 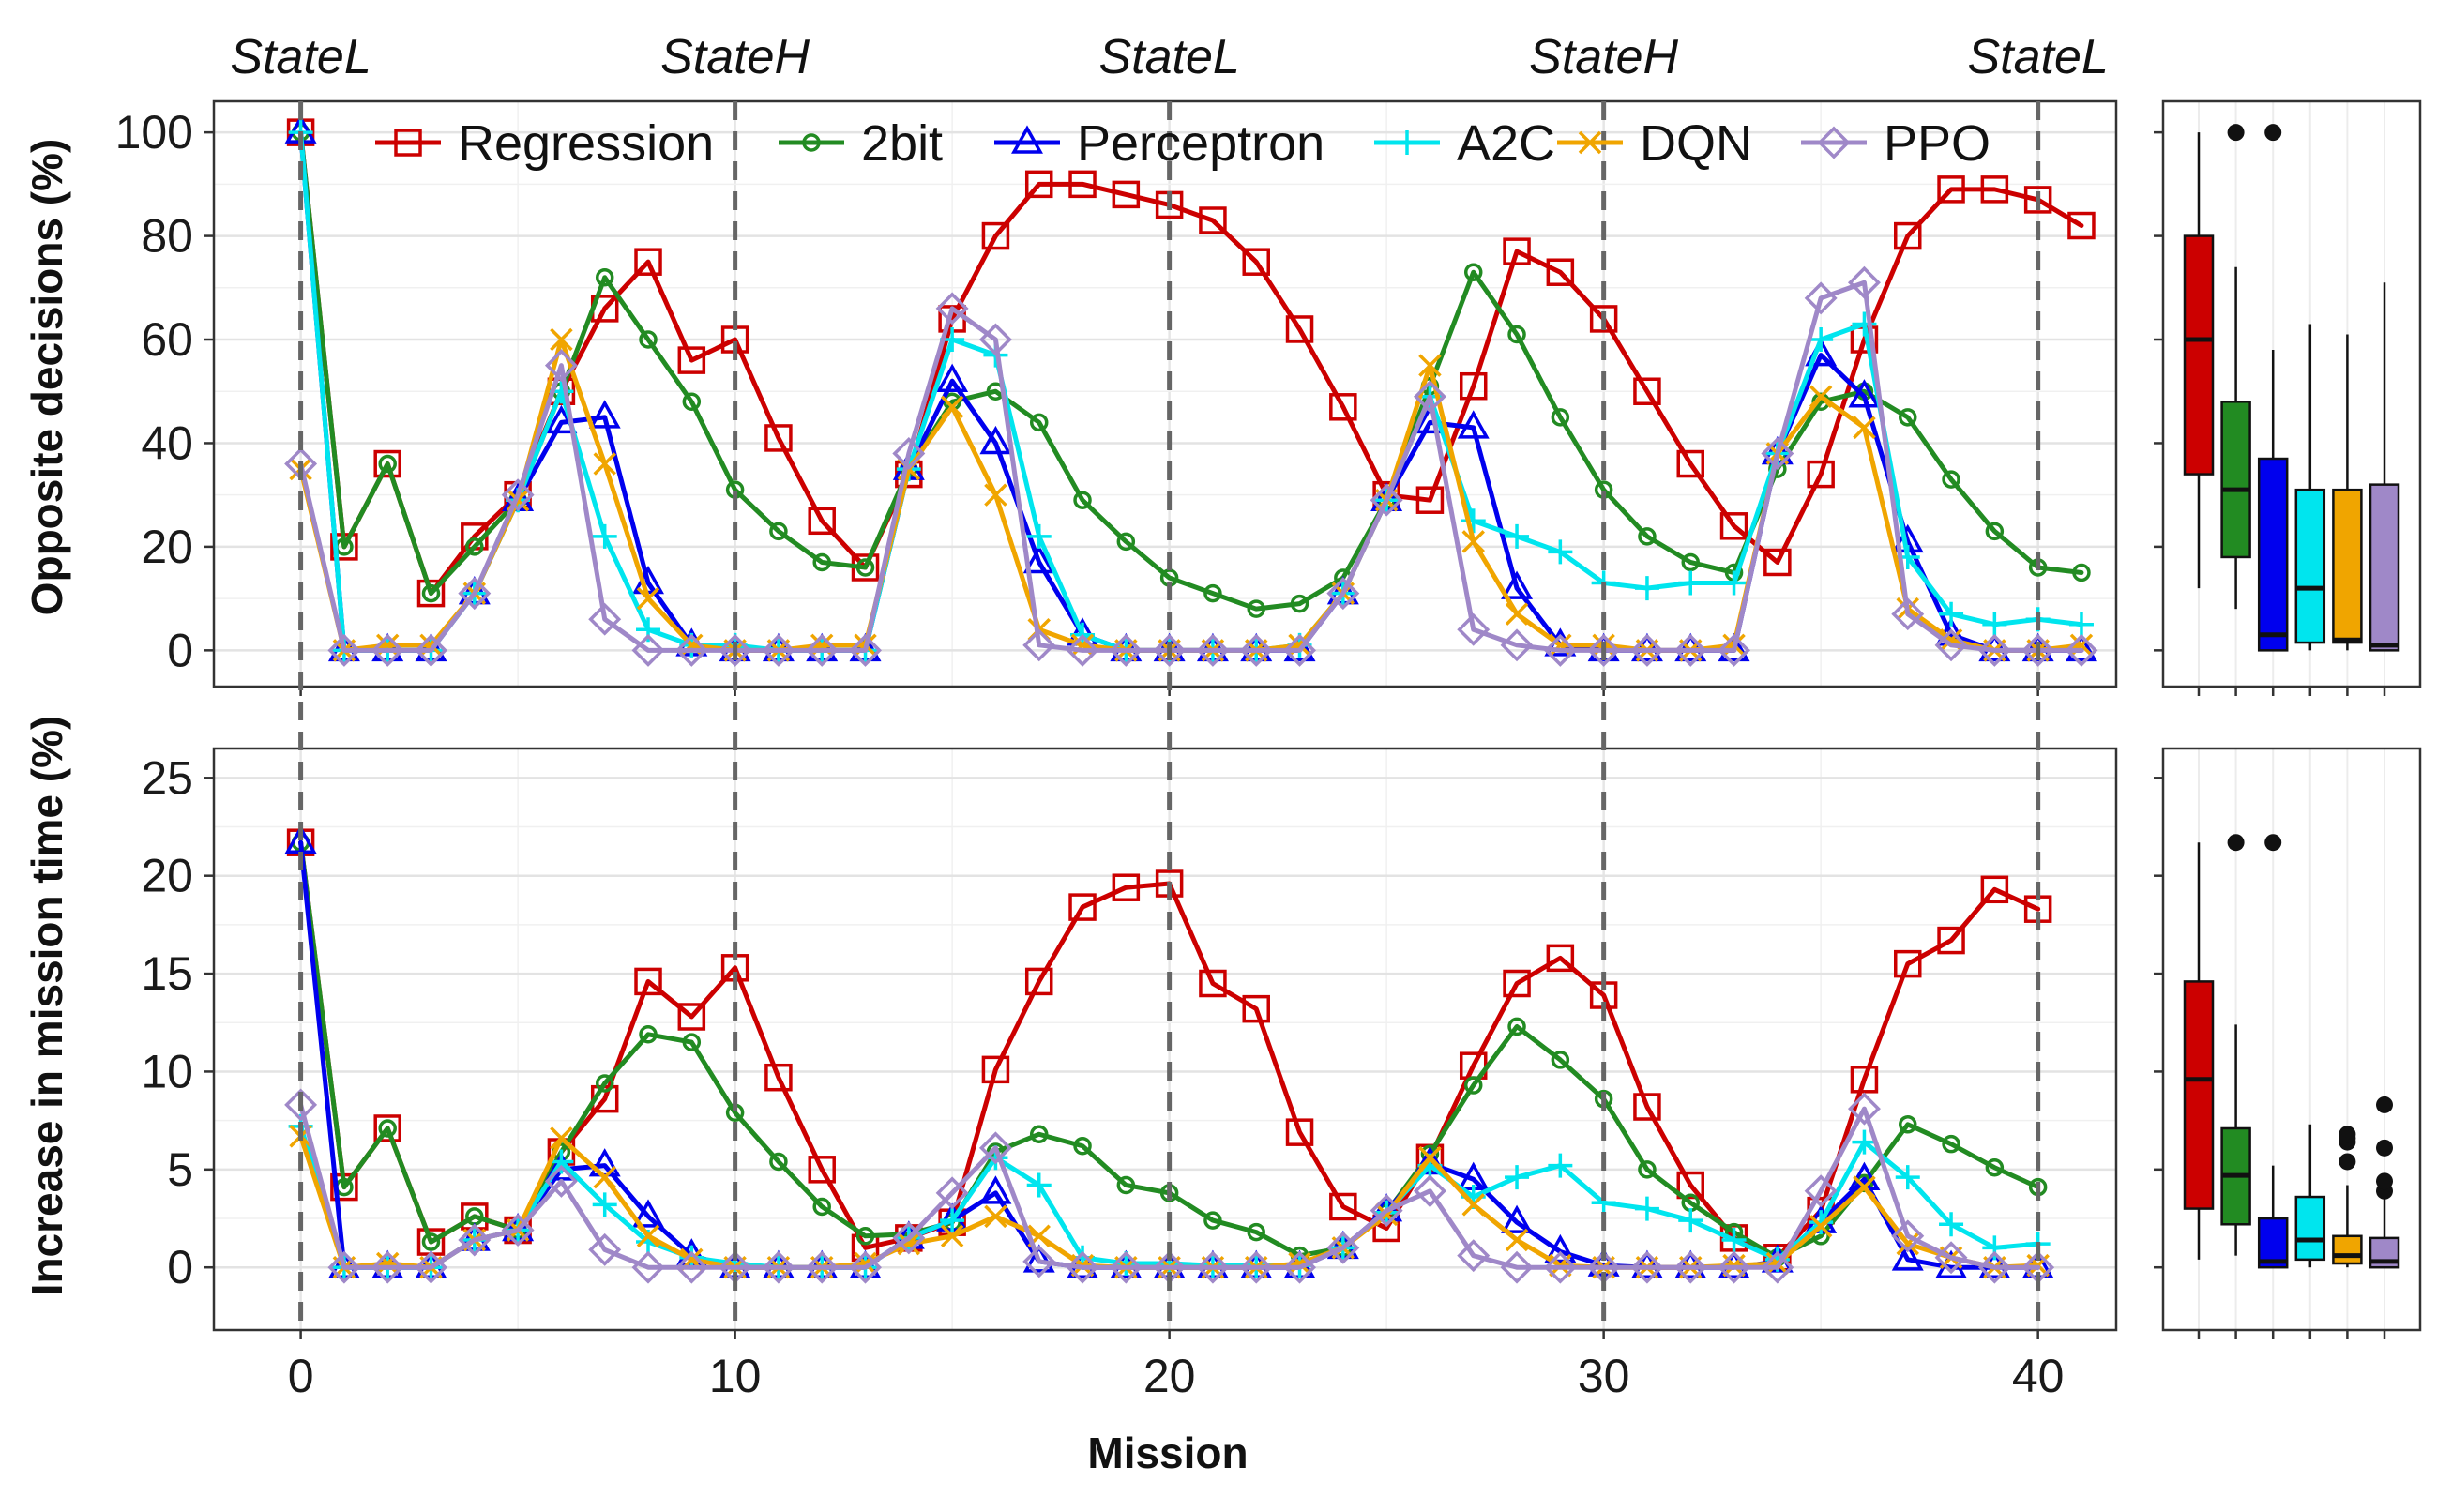 What do you see at coordinates (167, 236) in the screenshot?
I see `y-tick-label: 80` at bounding box center [167, 236].